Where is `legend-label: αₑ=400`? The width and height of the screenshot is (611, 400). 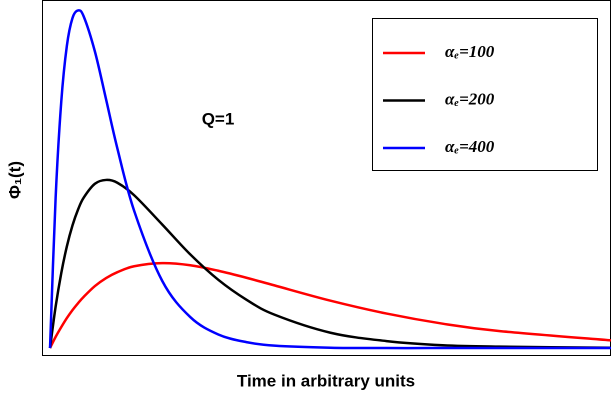
legend-label: αₑ=400 is located at coordinates (470, 146).